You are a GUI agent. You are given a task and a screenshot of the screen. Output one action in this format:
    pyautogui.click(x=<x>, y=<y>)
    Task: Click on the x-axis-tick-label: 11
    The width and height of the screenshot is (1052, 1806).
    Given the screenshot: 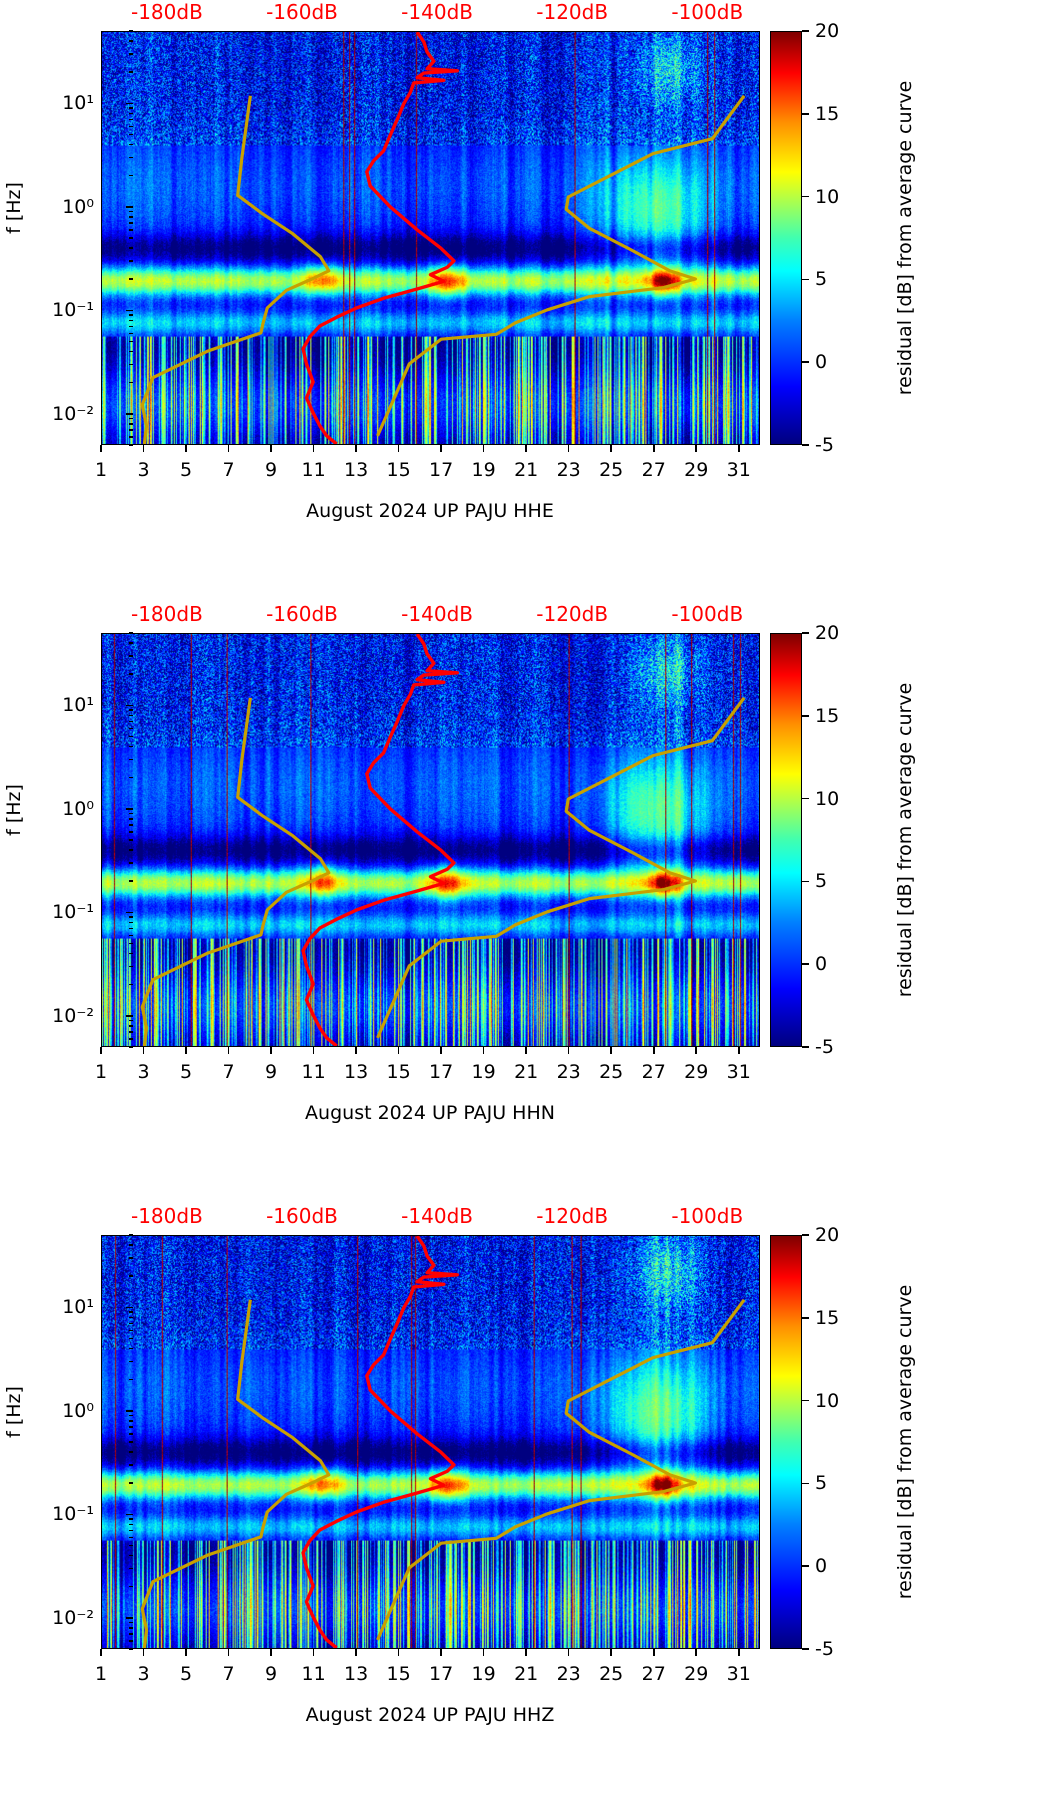 What is the action you would take?
    pyautogui.click(x=313, y=1072)
    